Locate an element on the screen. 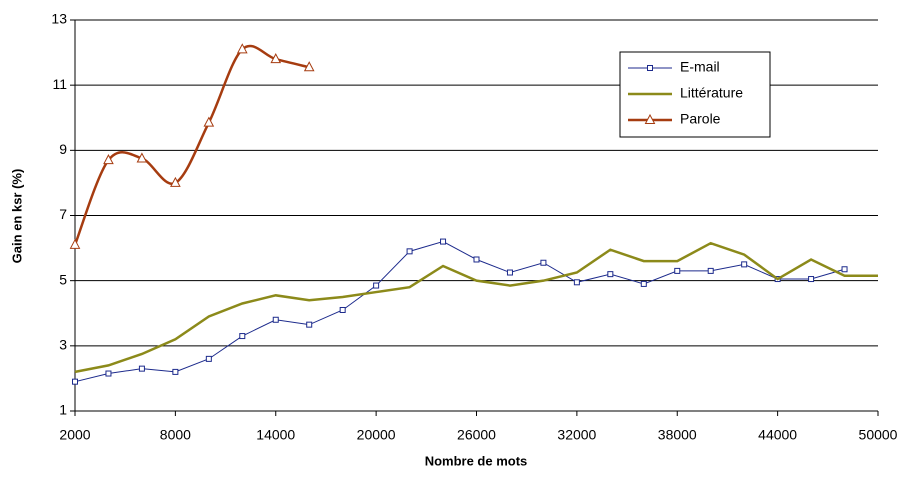 The image size is (905, 477). y-tick-label: 5 is located at coordinates (63, 279).